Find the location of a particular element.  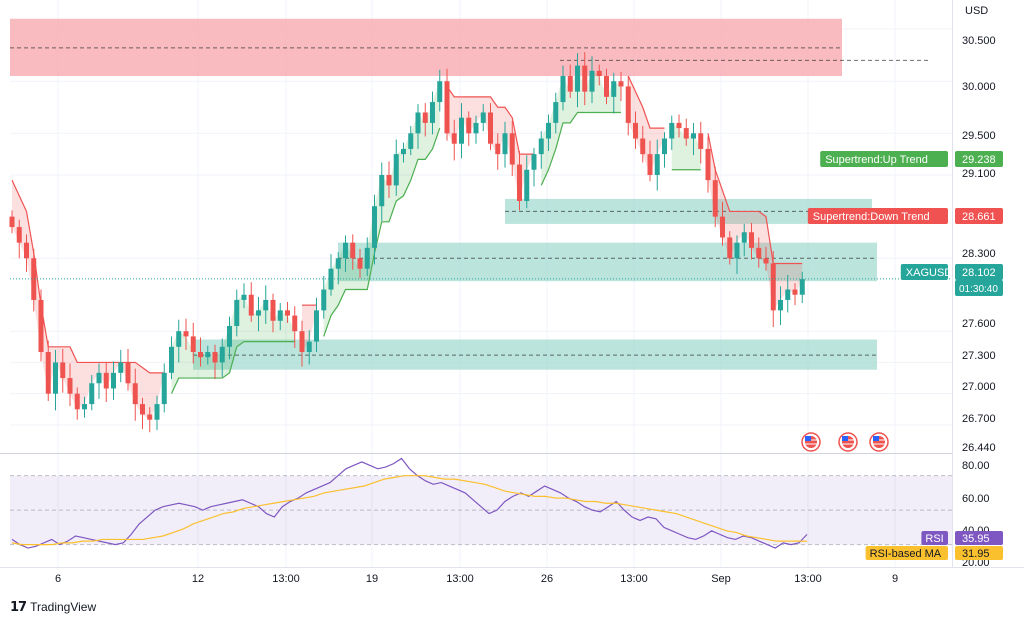

countdown-box is located at coordinates (979, 288).